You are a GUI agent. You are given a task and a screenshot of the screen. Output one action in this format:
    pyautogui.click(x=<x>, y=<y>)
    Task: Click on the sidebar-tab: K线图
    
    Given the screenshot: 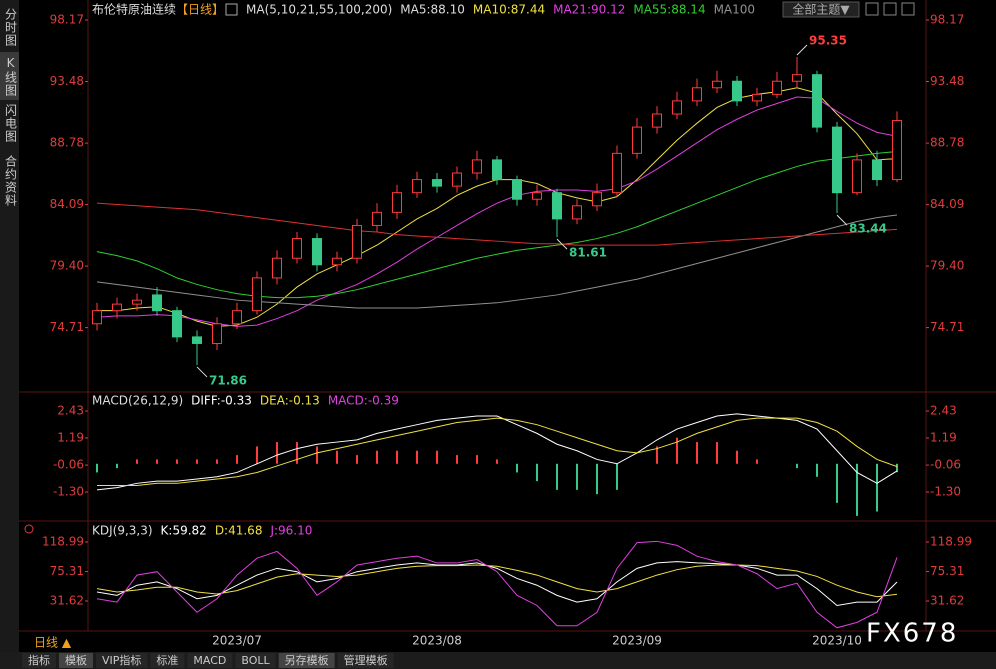 What is the action you would take?
    pyautogui.click(x=11, y=76)
    